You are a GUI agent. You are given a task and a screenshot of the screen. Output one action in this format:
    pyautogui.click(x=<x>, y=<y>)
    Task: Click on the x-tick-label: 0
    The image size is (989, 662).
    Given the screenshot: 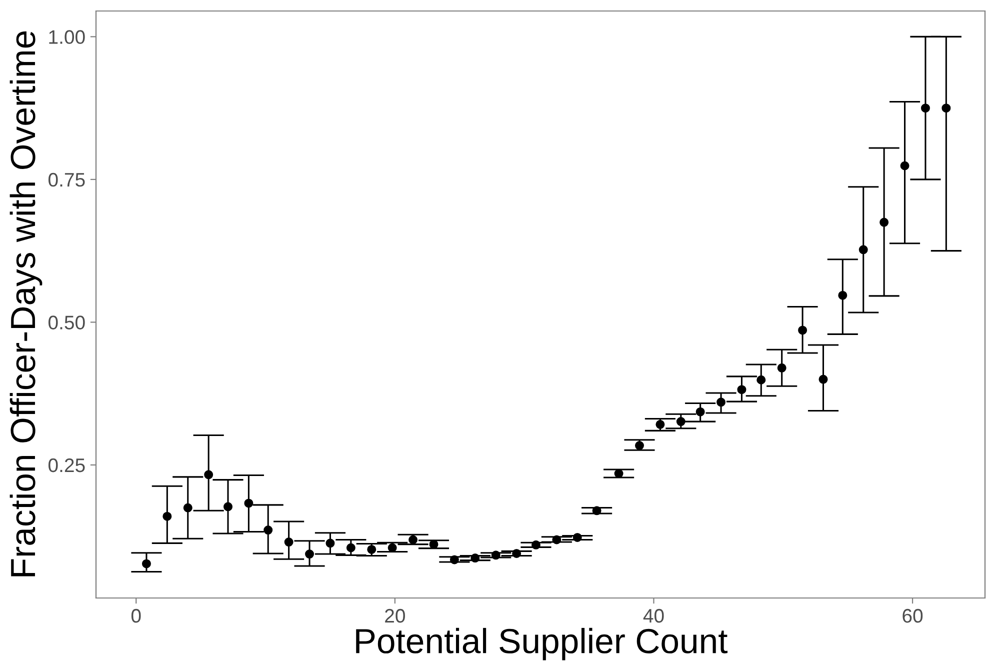 What is the action you would take?
    pyautogui.click(x=136, y=615)
    